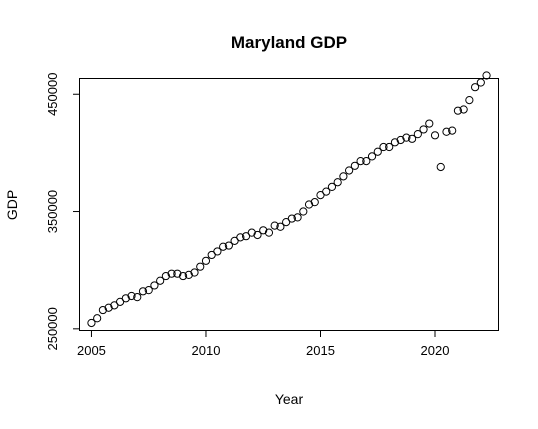  What do you see at coordinates (52, 211) in the screenshot?
I see `y-tick-label: 350000` at bounding box center [52, 211].